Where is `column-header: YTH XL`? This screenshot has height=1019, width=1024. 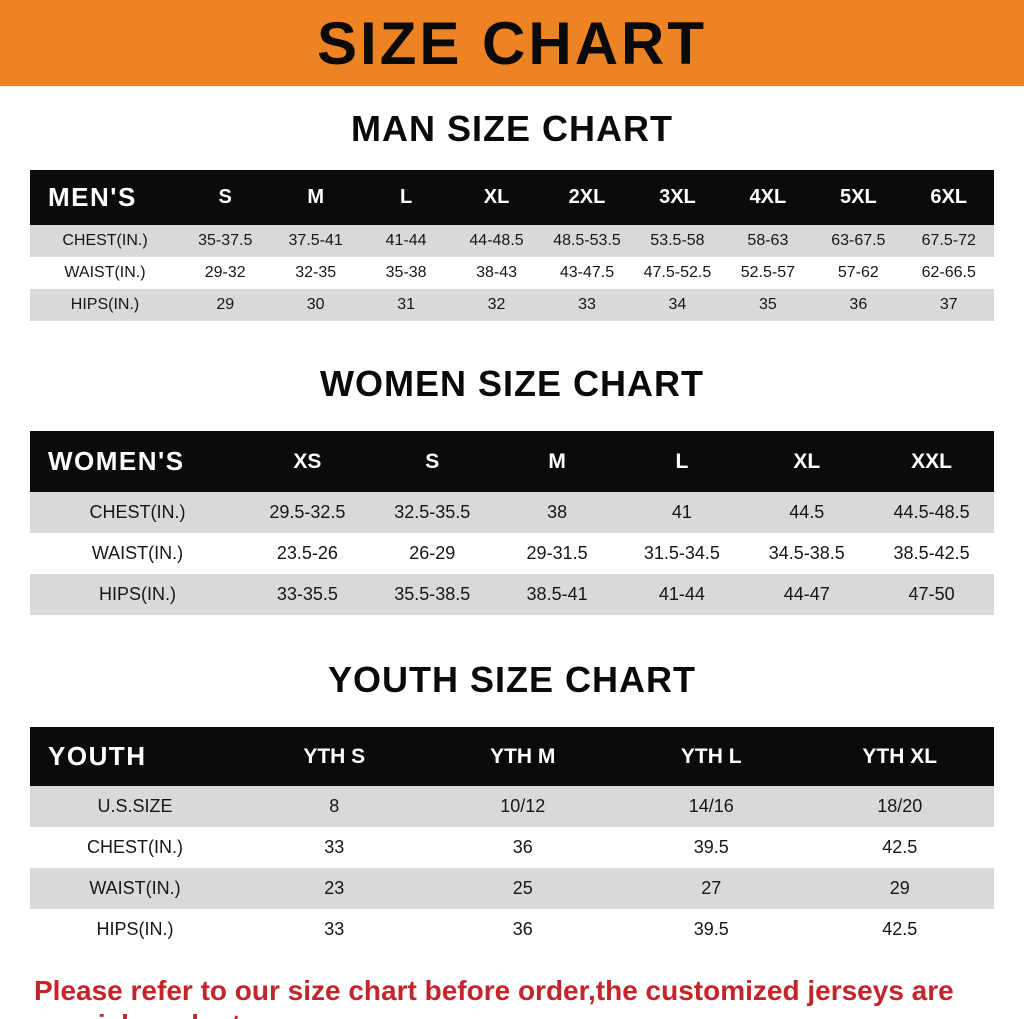
column-header: YTH XL is located at coordinates (899, 756).